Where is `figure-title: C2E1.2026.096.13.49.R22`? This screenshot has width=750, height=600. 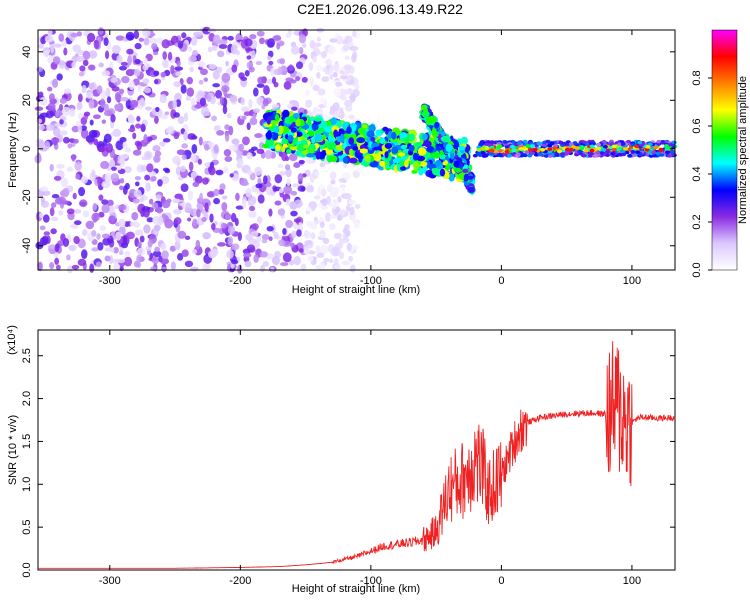
figure-title: C2E1.2026.096.13.49.R22 is located at coordinates (380, 9).